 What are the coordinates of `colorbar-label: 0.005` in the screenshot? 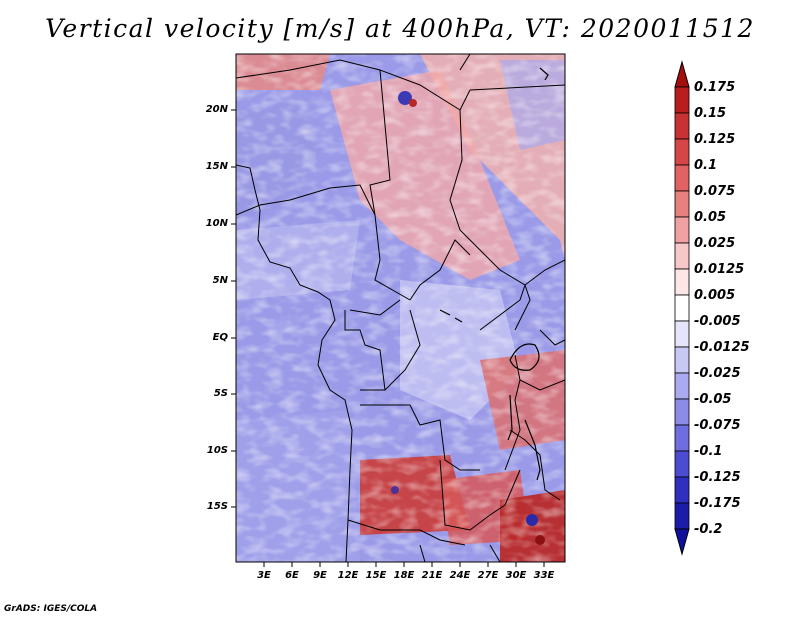 It's located at (715, 295).